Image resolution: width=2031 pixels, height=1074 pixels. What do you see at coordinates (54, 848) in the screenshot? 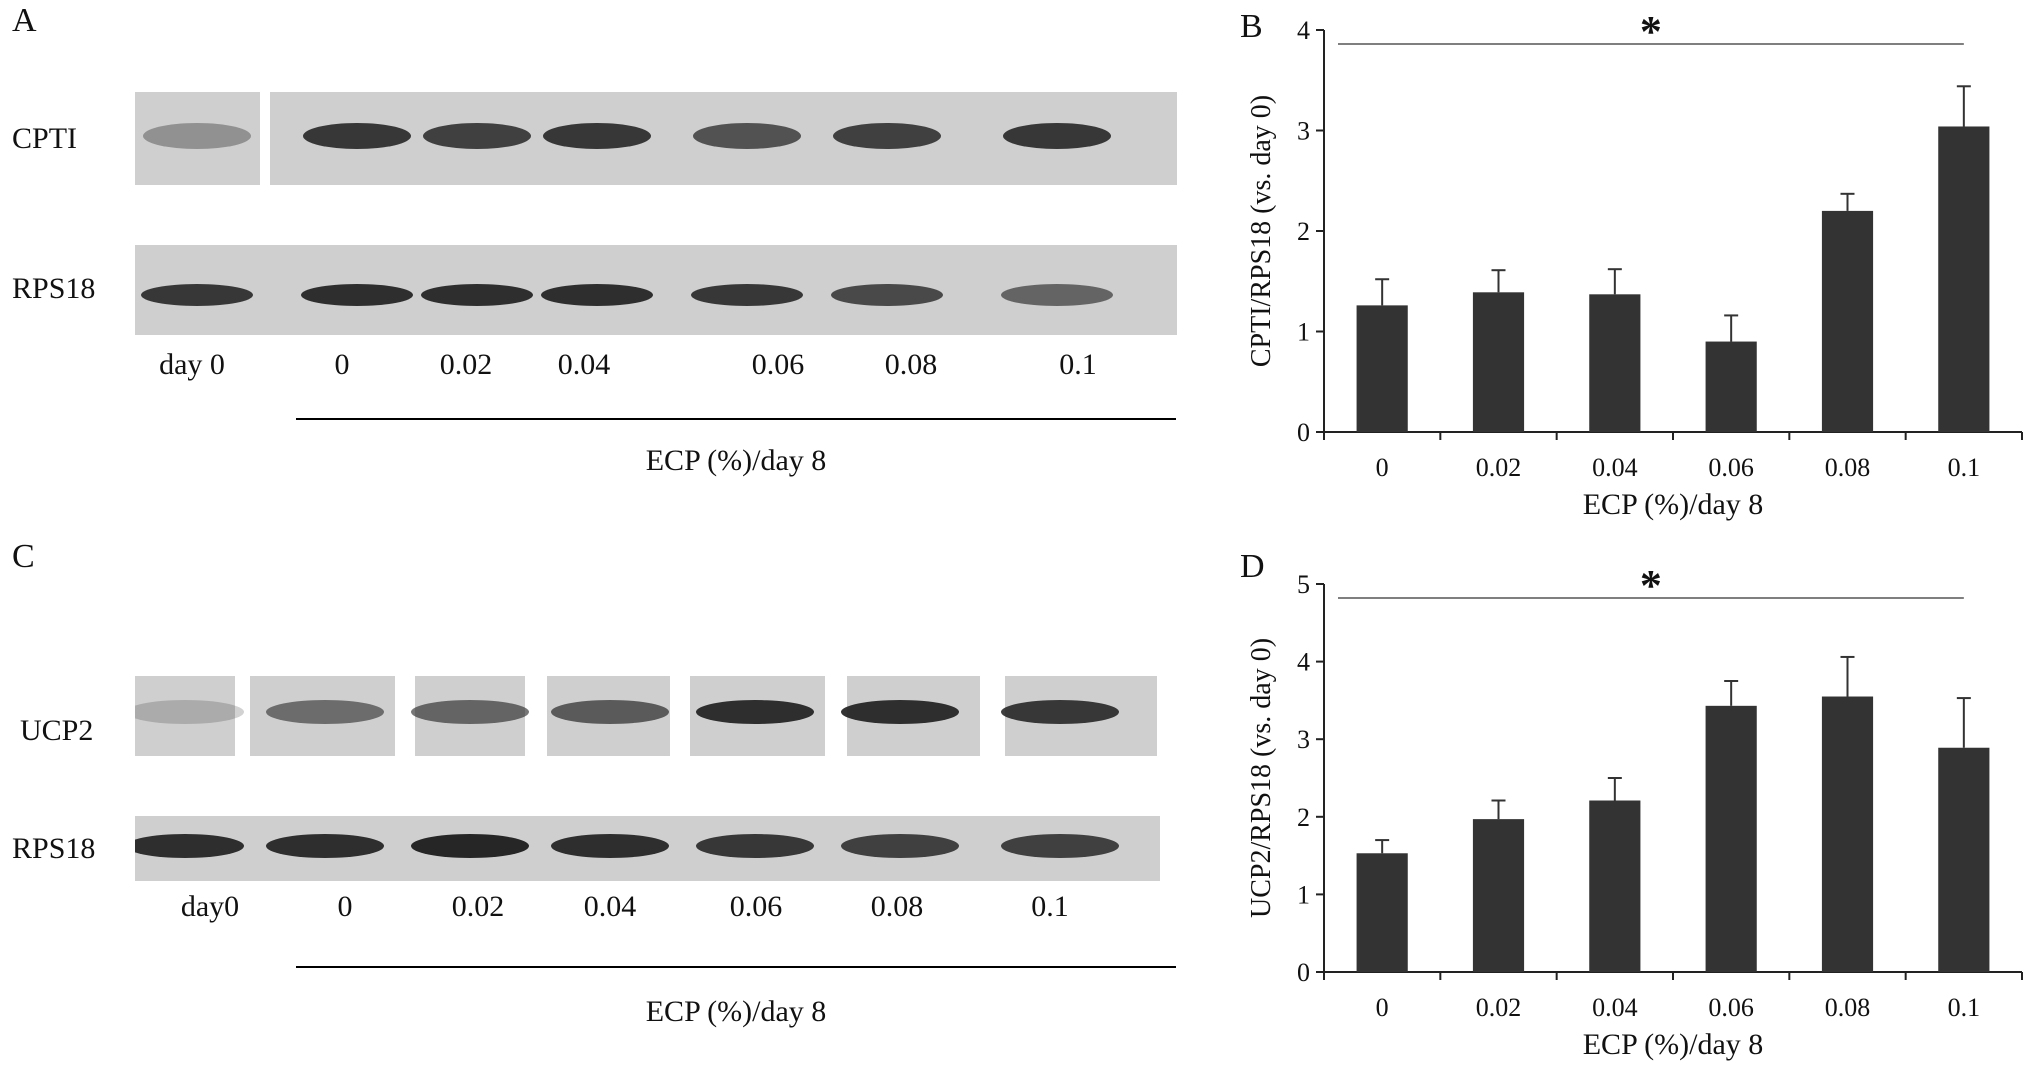
I see `blot-label-rps18-c: RPS18` at bounding box center [54, 848].